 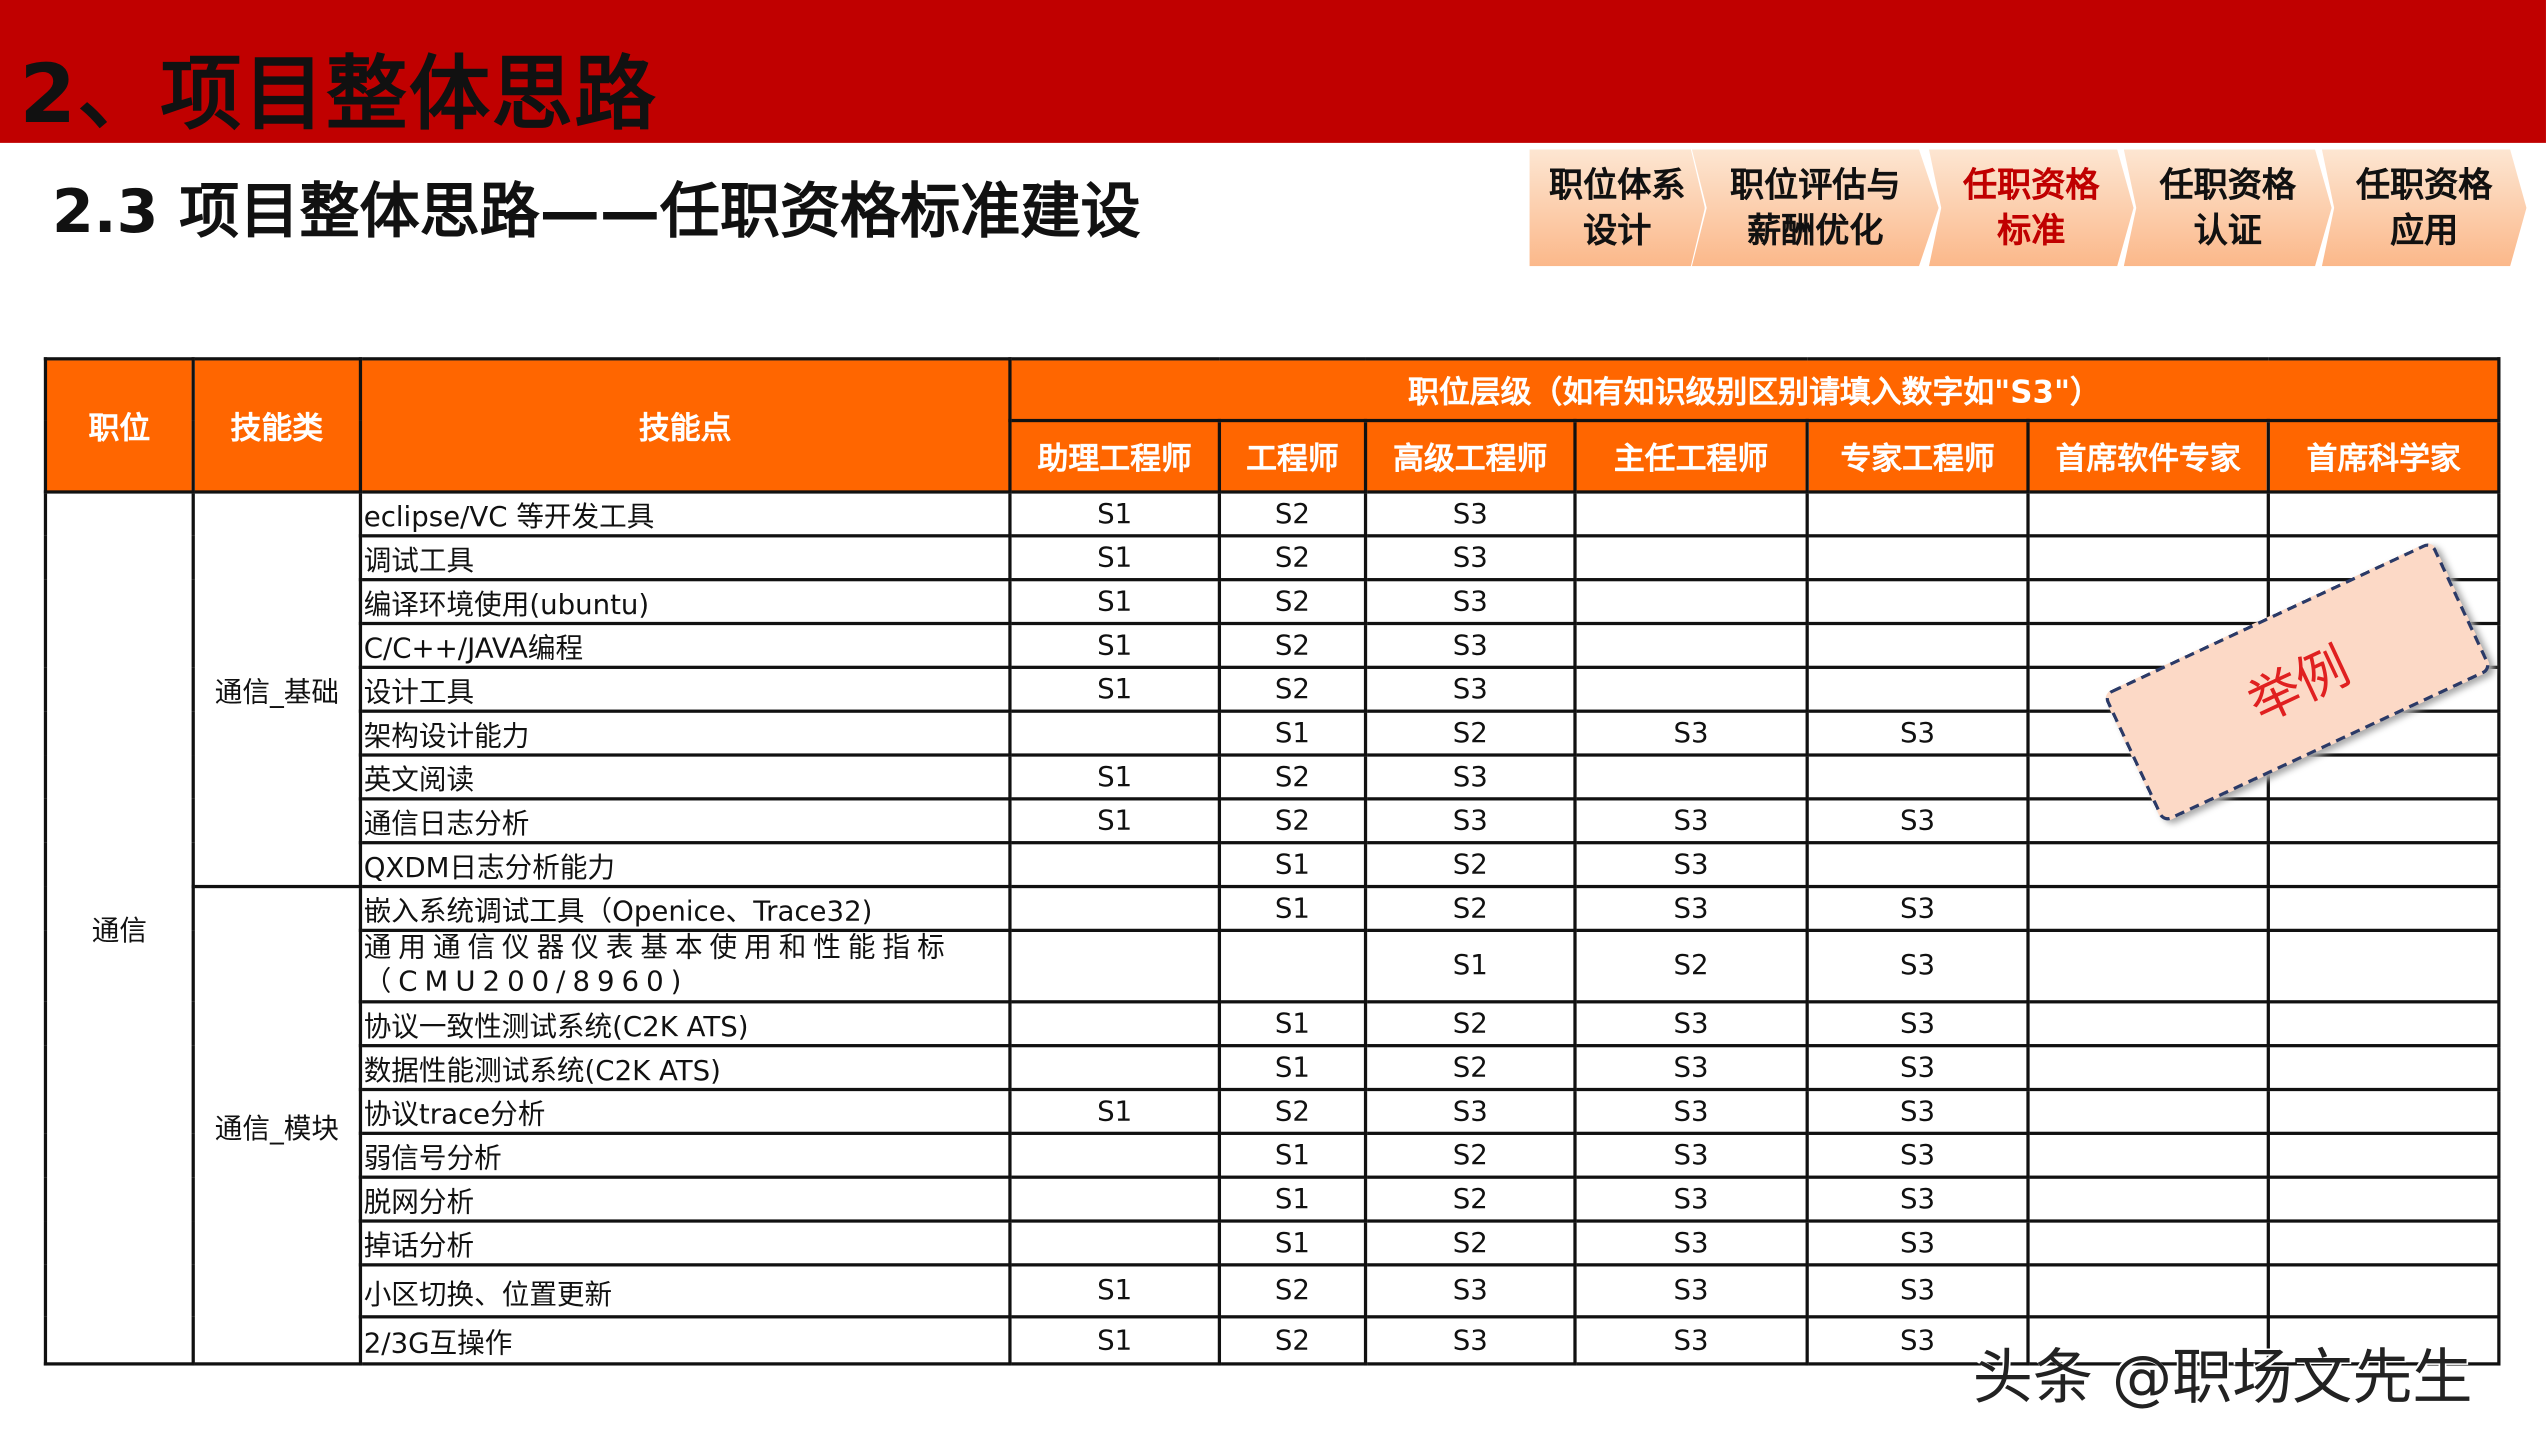 What do you see at coordinates (1754, 390) in the screenshot?
I see `header-level-group: 职位层级（如有知识级别区别请填入数字如"S3"）` at bounding box center [1754, 390].